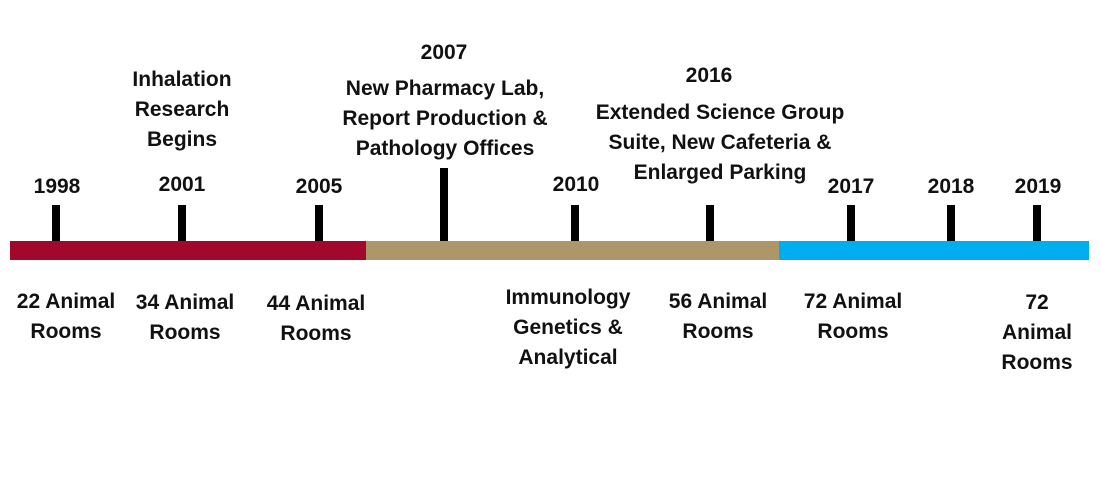  I want to click on labs-2010: Immunology Genetics & Analytical, so click(568, 327).